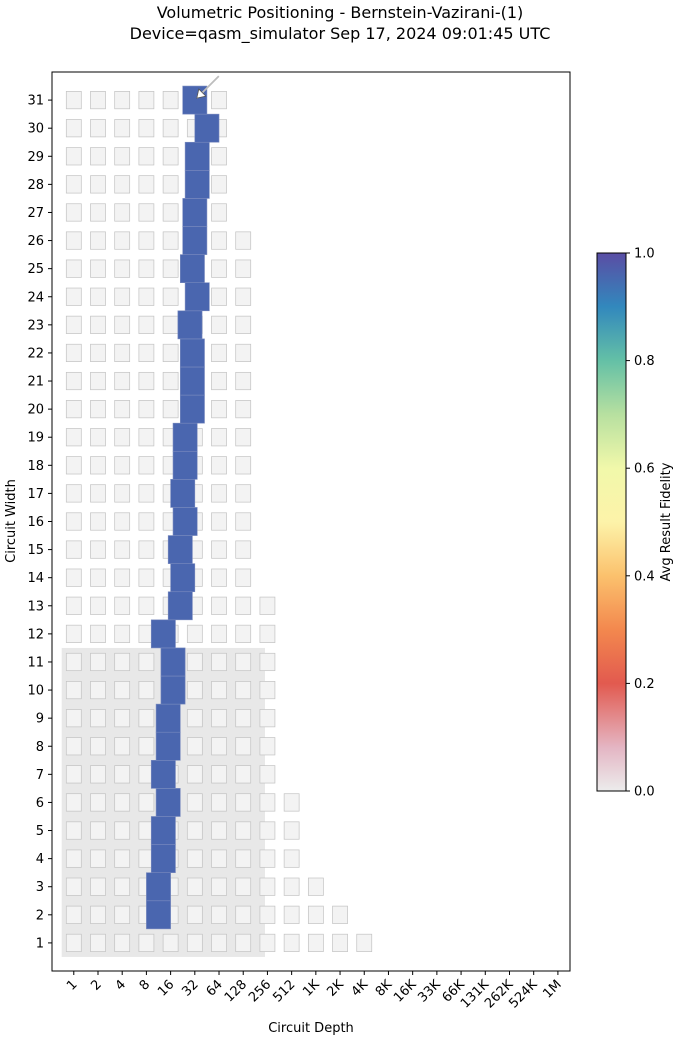 The image size is (680, 1039). Describe the element at coordinates (207, 128) in the screenshot. I see `data-point-w30` at that location.